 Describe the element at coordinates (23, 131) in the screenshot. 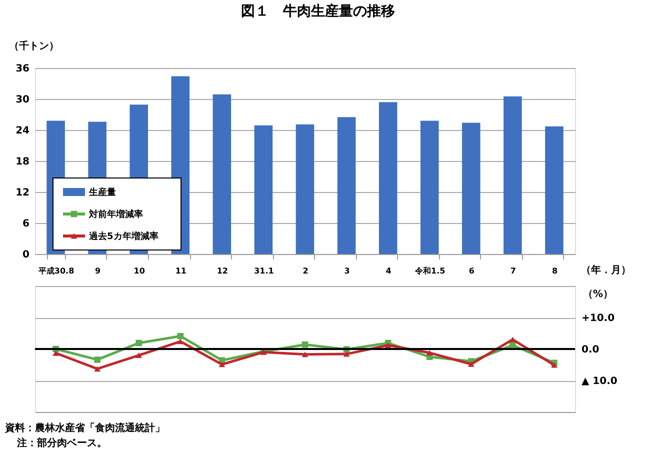

I see `y-tick-label: 24` at that location.